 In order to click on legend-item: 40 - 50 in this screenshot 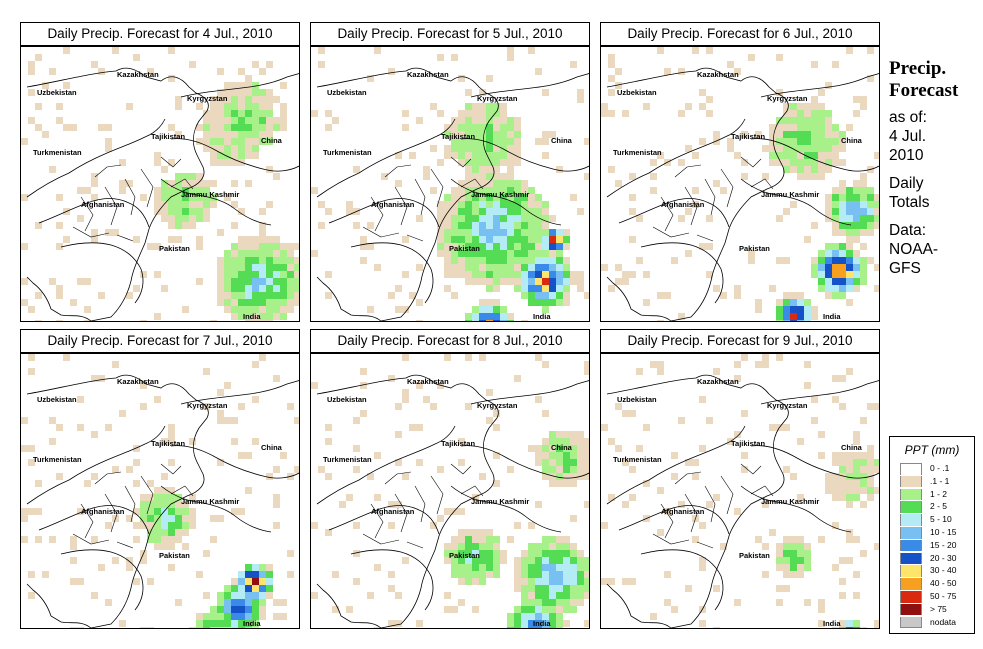, I will do `click(937, 584)`.